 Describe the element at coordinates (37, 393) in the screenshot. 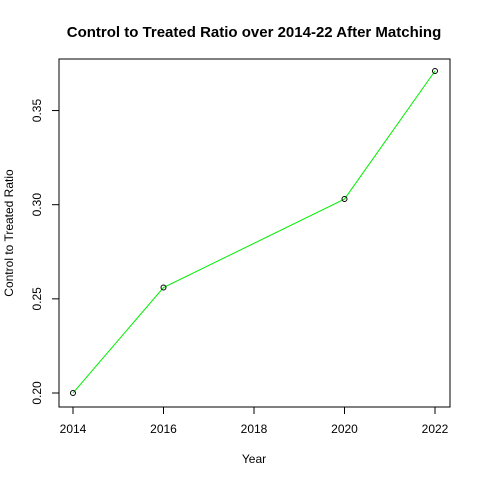

I see `y-tick-label: 0.20` at that location.